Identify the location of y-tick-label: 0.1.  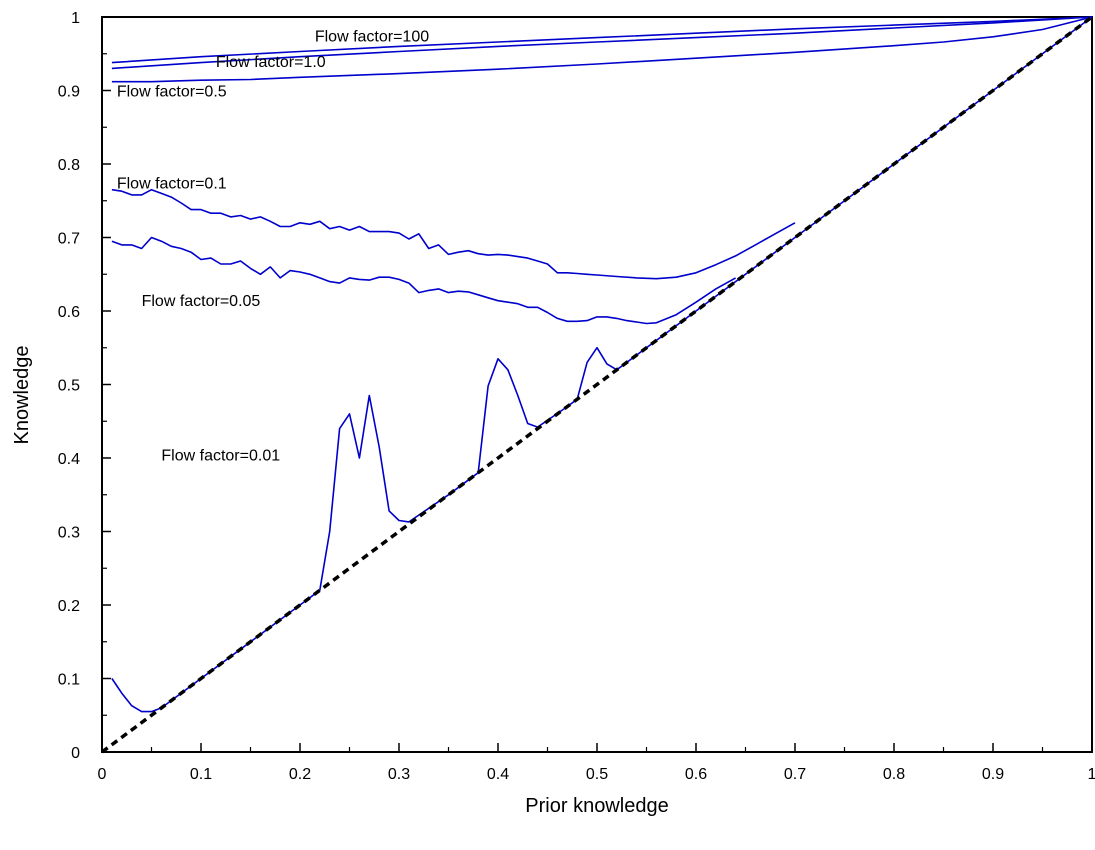
(69, 680).